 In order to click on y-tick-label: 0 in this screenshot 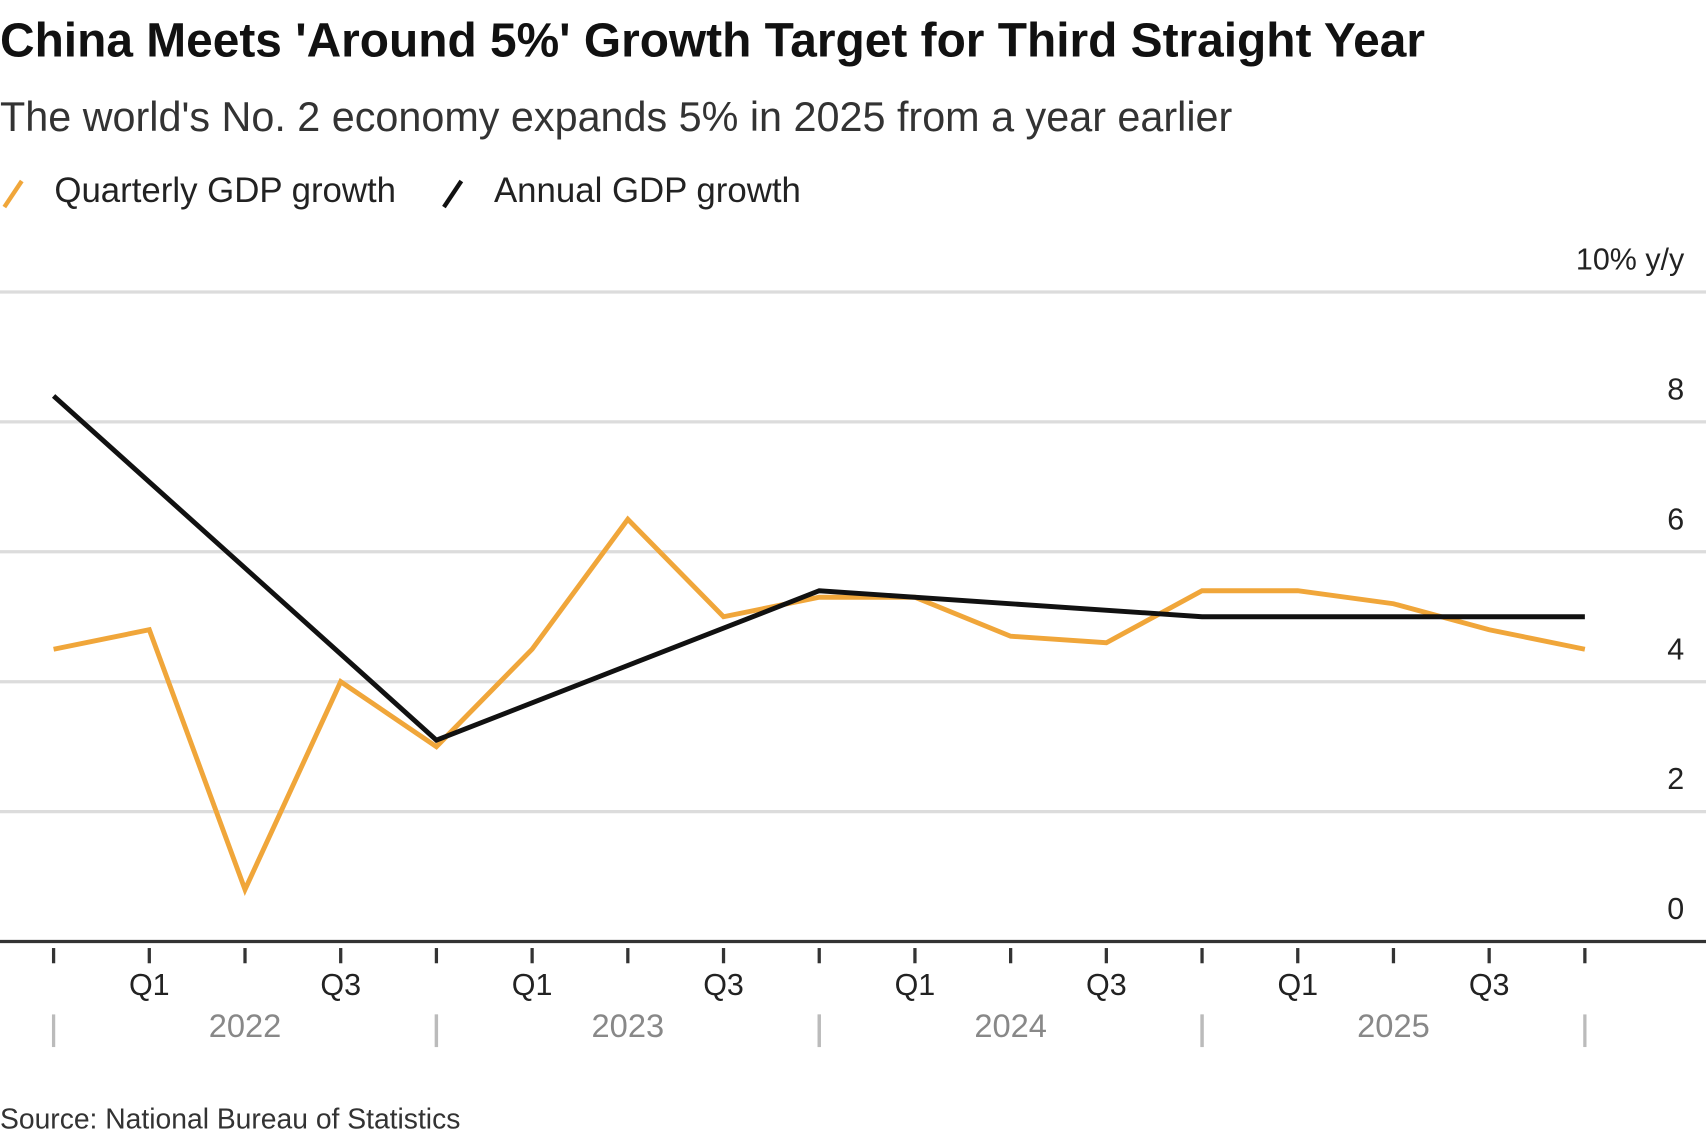, I will do `click(1675, 909)`.